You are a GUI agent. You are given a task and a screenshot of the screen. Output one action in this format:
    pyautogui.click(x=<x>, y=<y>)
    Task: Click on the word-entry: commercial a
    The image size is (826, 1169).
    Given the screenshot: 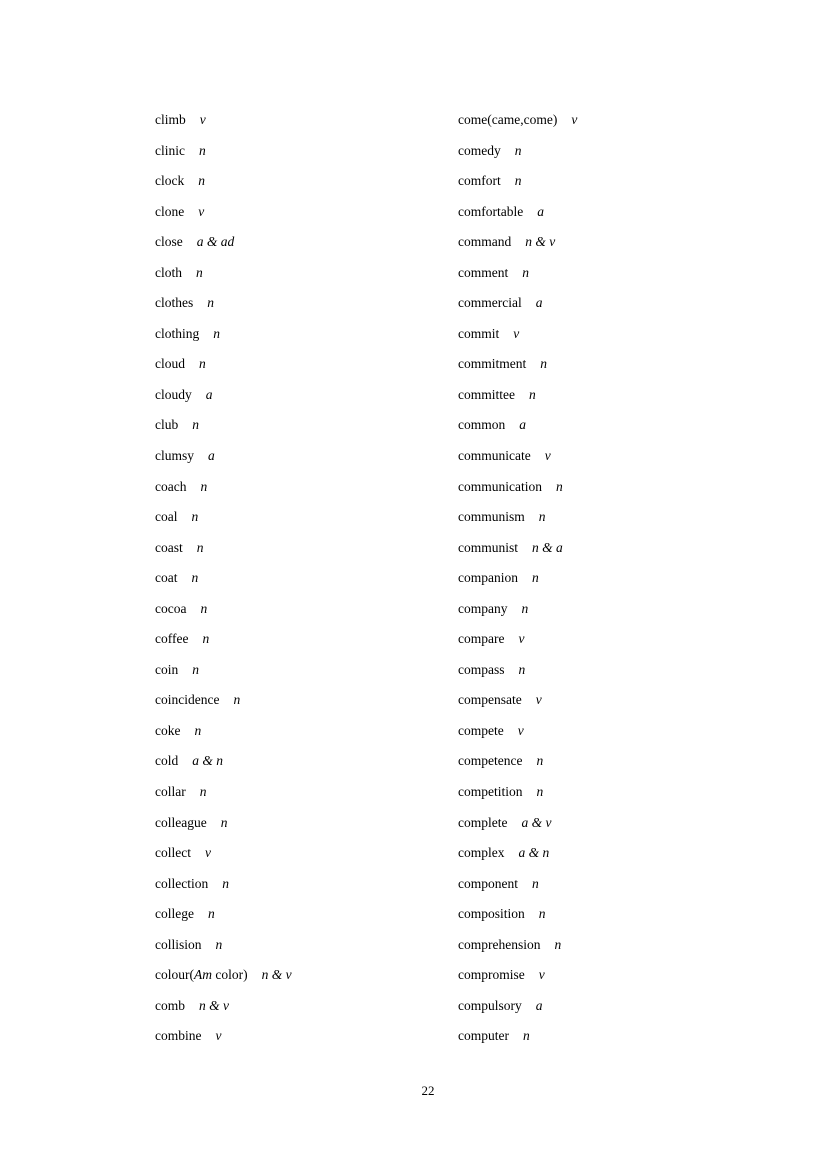 What is the action you would take?
    pyautogui.click(x=517, y=309)
    